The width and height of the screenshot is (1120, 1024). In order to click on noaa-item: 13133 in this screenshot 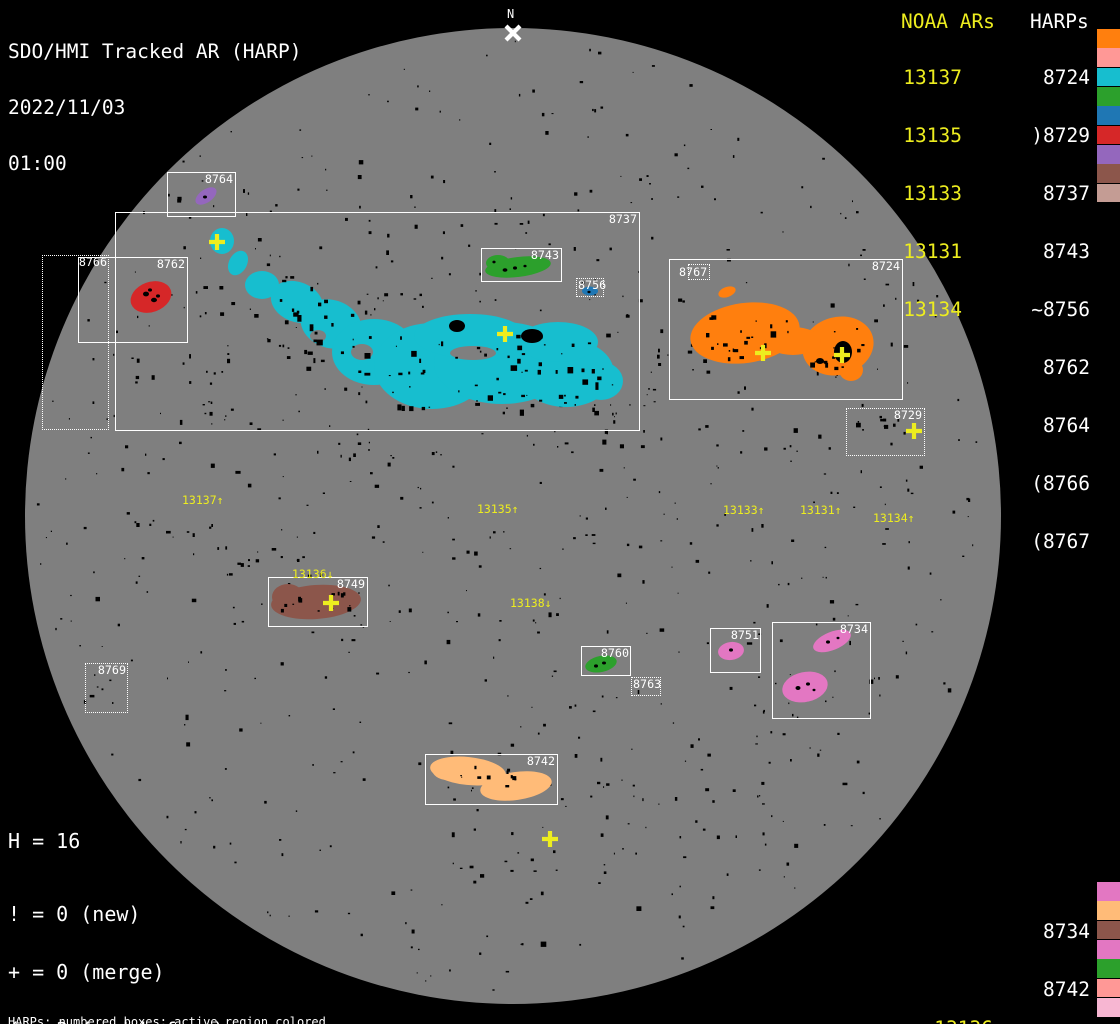, I will do `click(932, 194)`.